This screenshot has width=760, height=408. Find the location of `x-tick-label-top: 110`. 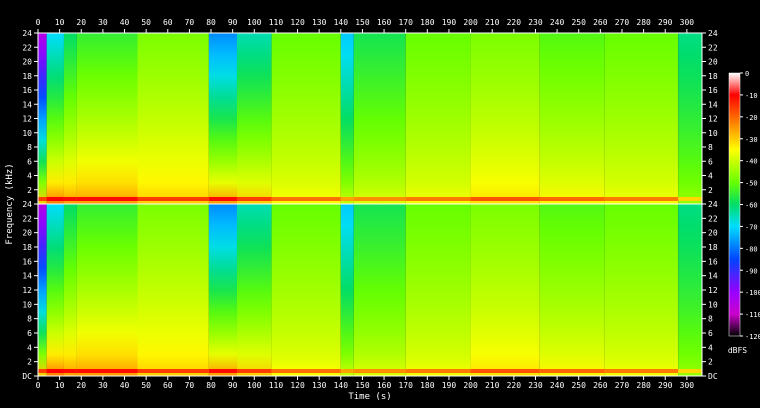

x-tick-label-top: 110 is located at coordinates (276, 22).